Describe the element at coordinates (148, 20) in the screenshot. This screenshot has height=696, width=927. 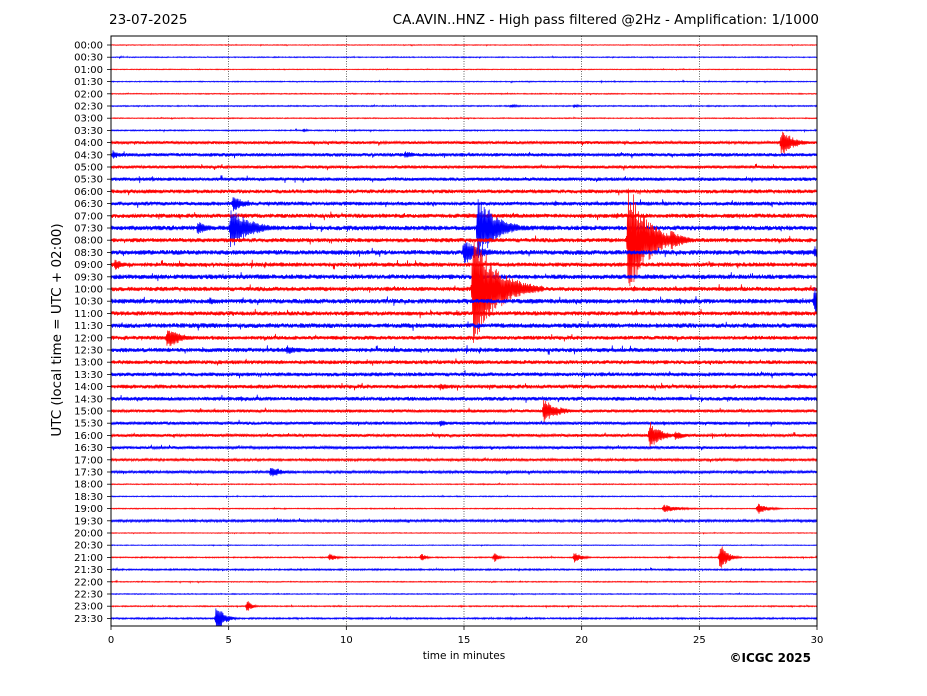
I see `chart-date: 23-07-2025` at that location.